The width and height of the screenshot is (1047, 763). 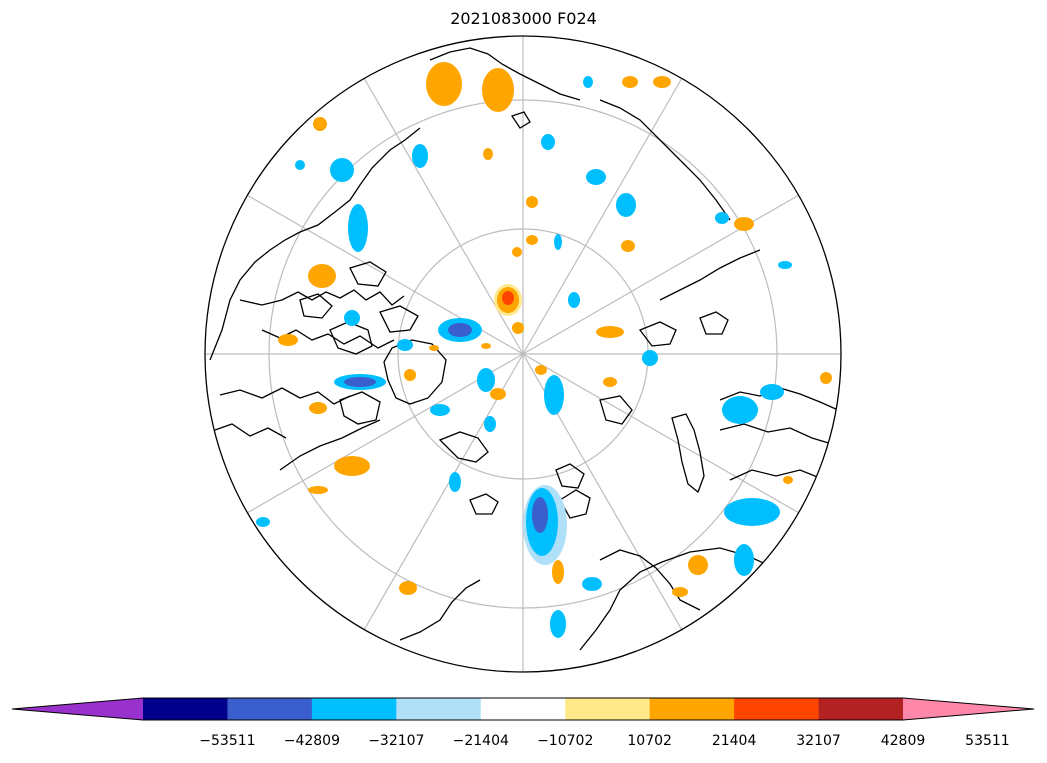 What do you see at coordinates (968, 709) in the screenshot?
I see `colorbar-right-extension` at bounding box center [968, 709].